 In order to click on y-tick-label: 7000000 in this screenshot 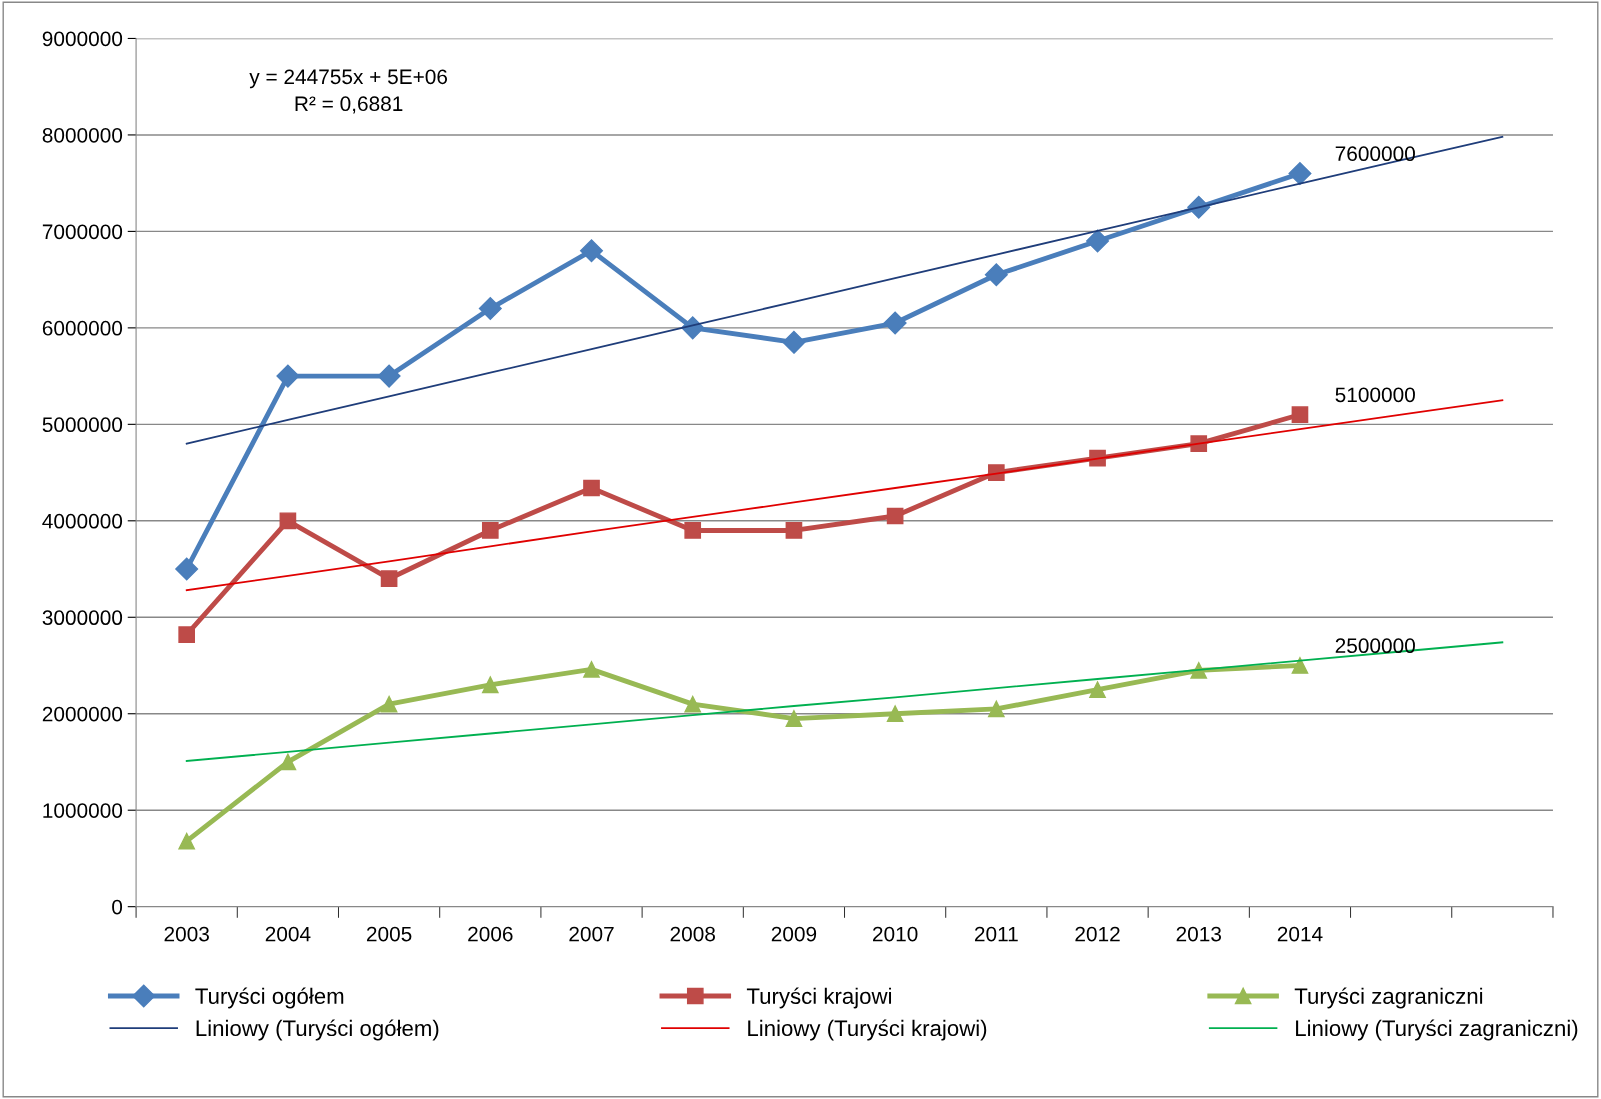, I will do `click(82, 232)`.